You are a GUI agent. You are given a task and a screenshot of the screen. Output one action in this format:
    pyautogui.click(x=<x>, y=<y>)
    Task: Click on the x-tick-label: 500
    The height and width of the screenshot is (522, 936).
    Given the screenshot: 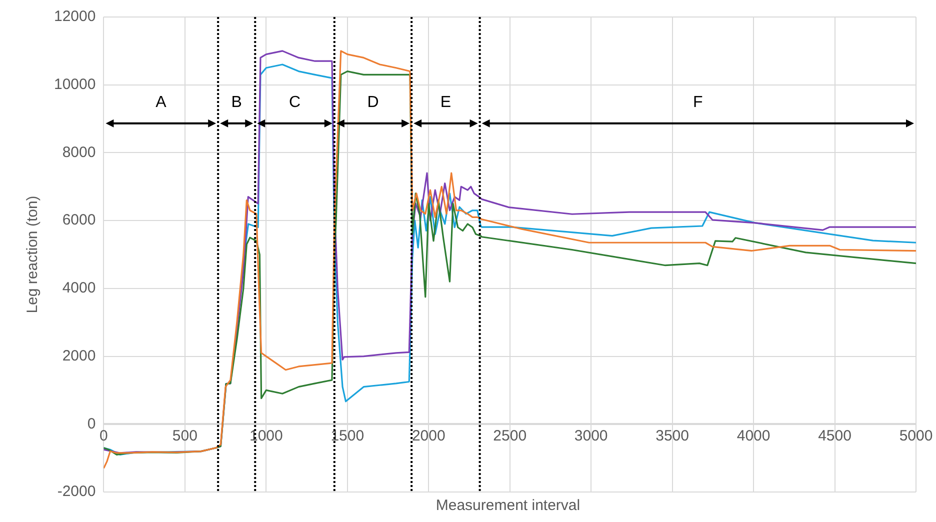 What is the action you would take?
    pyautogui.click(x=185, y=435)
    